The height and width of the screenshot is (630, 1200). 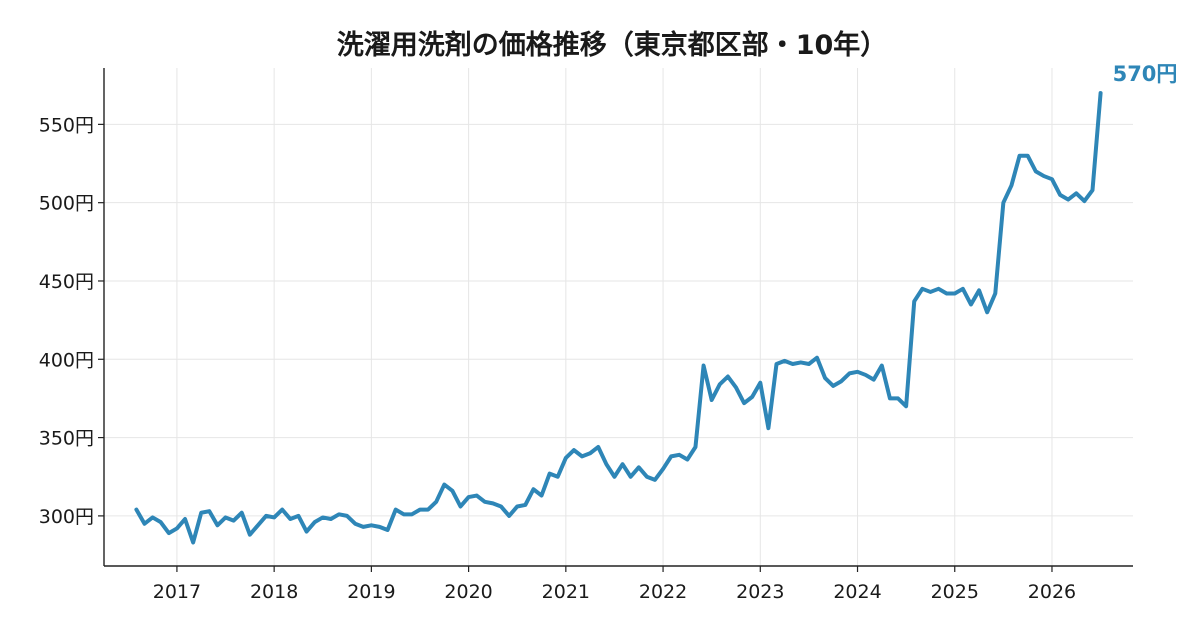 I want to click on x-tick-label: 2026, so click(x=1052, y=592).